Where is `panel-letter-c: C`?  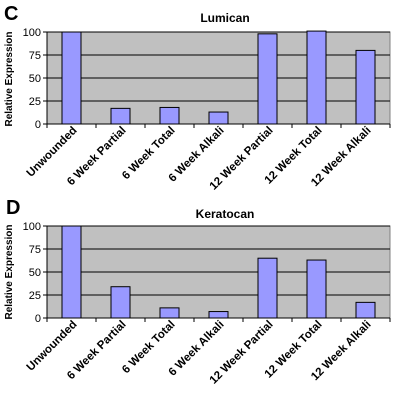
panel-letter-c: C is located at coordinates (11, 14).